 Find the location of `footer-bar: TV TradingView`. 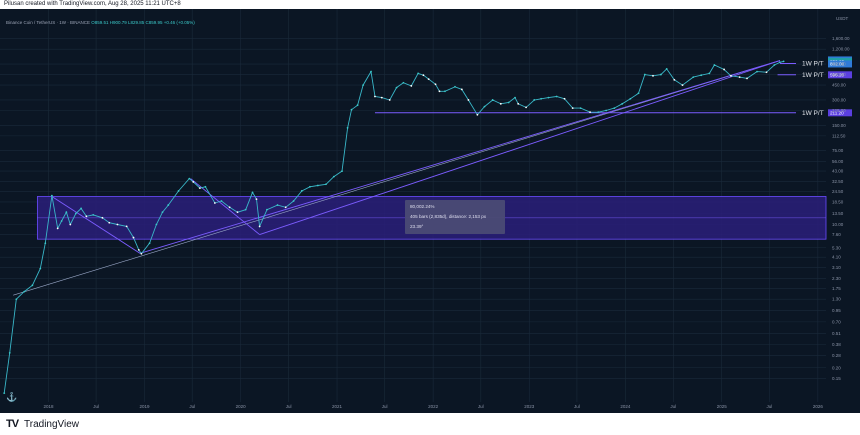

footer-bar: TV TradingView is located at coordinates (430, 424).